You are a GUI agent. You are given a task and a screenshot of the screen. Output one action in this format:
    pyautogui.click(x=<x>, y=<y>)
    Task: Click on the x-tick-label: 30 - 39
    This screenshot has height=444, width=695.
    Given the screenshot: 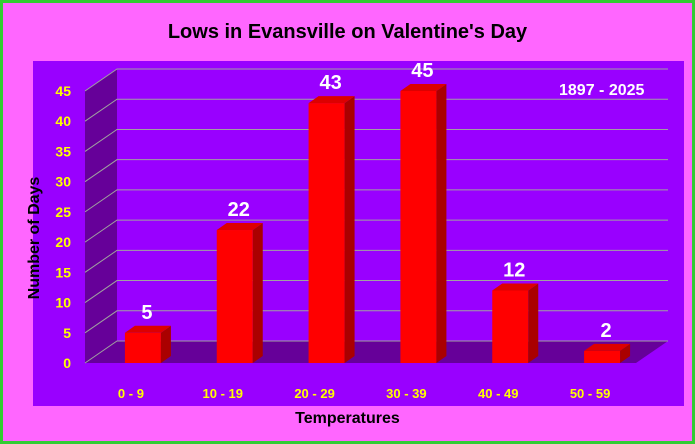 What is the action you would take?
    pyautogui.click(x=406, y=393)
    